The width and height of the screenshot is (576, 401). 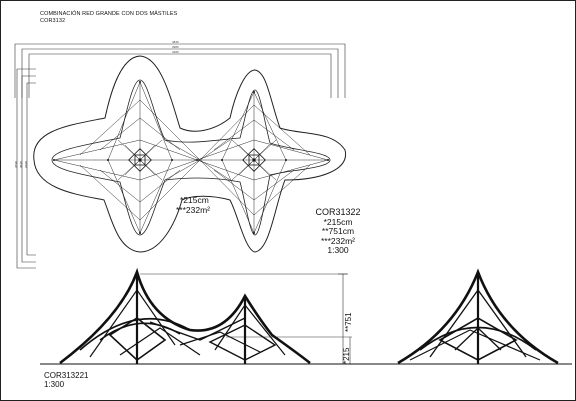 What do you see at coordinates (193, 210) in the screenshot?
I see `plan-area-label: ***232m²` at bounding box center [193, 210].